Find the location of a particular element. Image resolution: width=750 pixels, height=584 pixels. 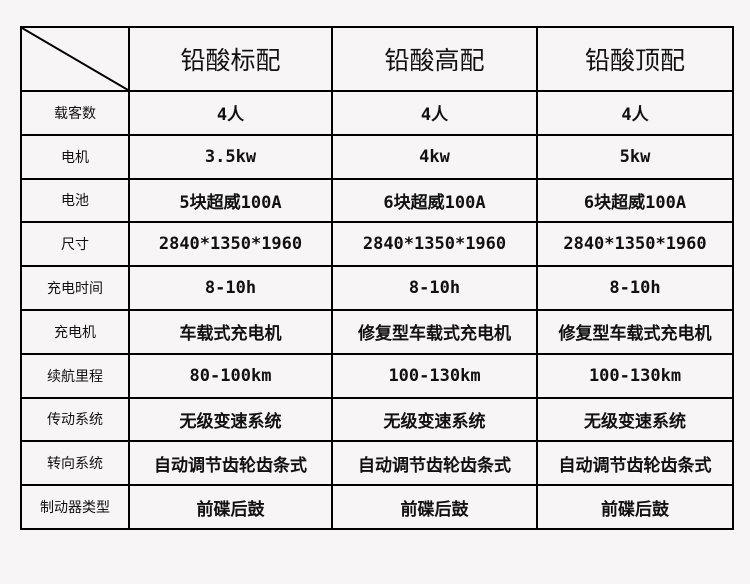

row-label: 制动器类型 is located at coordinates (75, 507).